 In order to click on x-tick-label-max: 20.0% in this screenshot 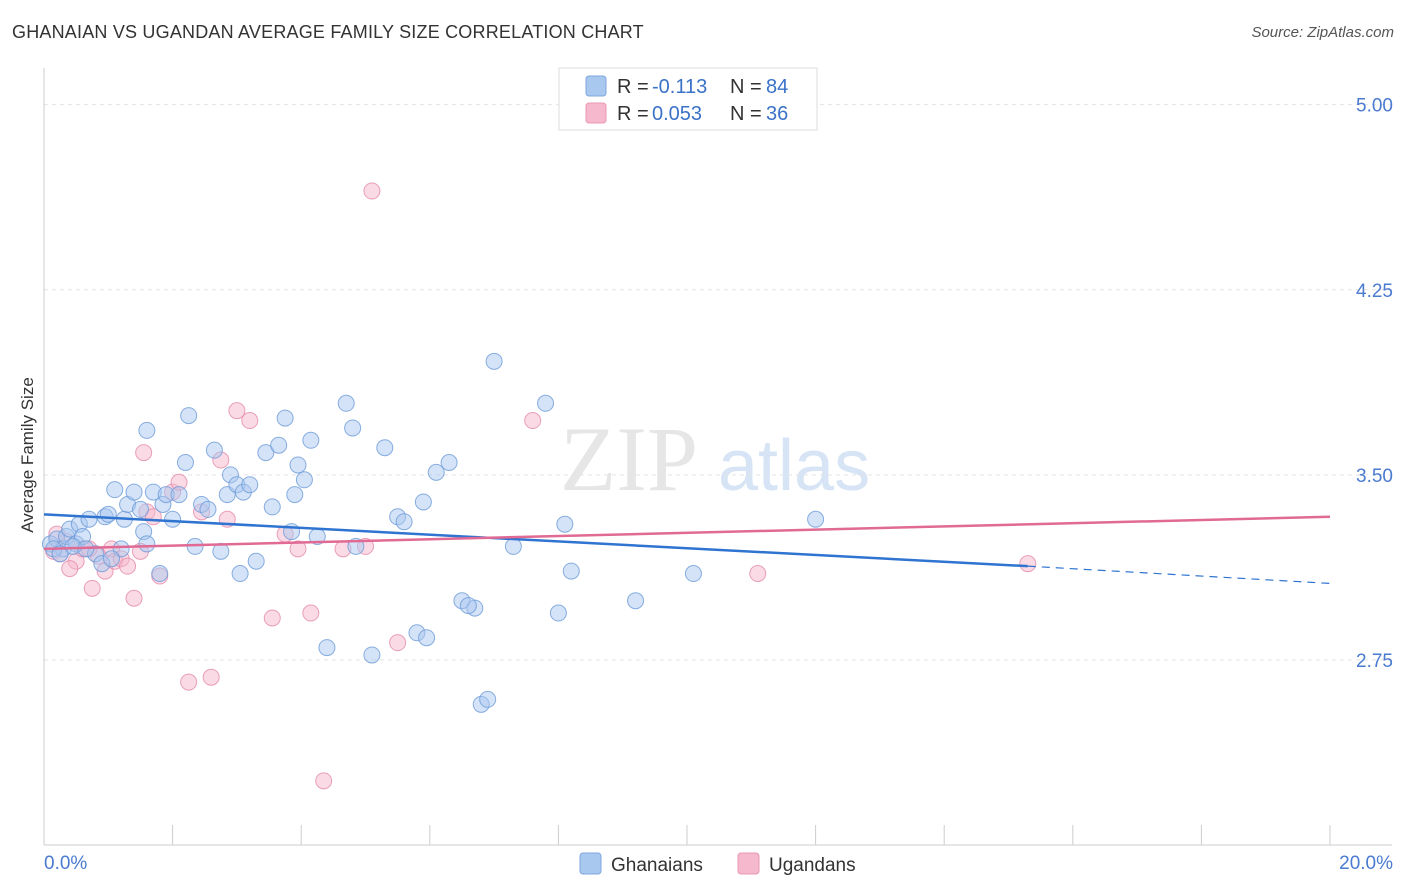, I will do `click(1366, 863)`.